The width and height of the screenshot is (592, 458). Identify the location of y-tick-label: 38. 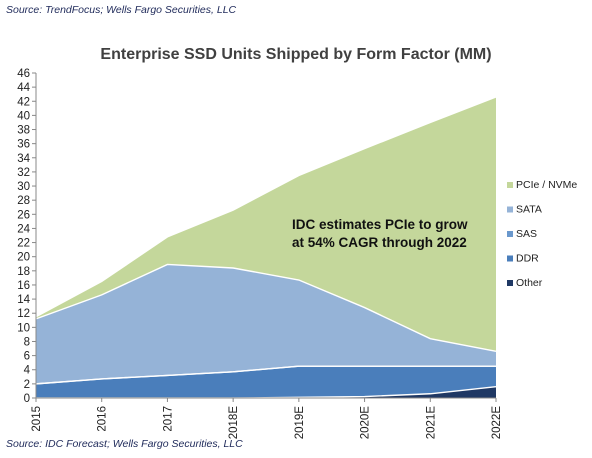
(23, 131).